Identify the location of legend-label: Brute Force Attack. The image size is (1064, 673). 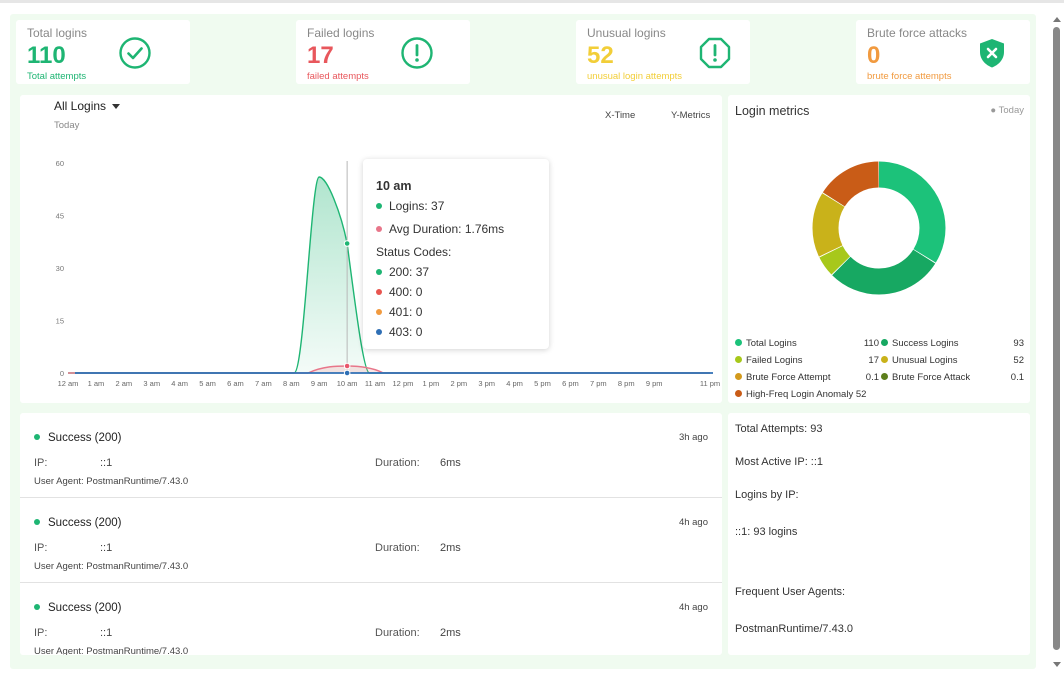
(931, 377).